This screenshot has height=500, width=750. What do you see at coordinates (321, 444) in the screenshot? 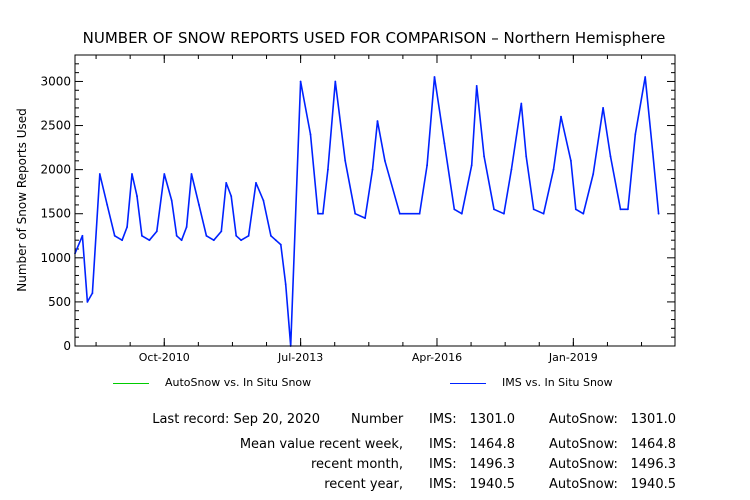
I see `mean-week-label: Mean value recent week,` at bounding box center [321, 444].